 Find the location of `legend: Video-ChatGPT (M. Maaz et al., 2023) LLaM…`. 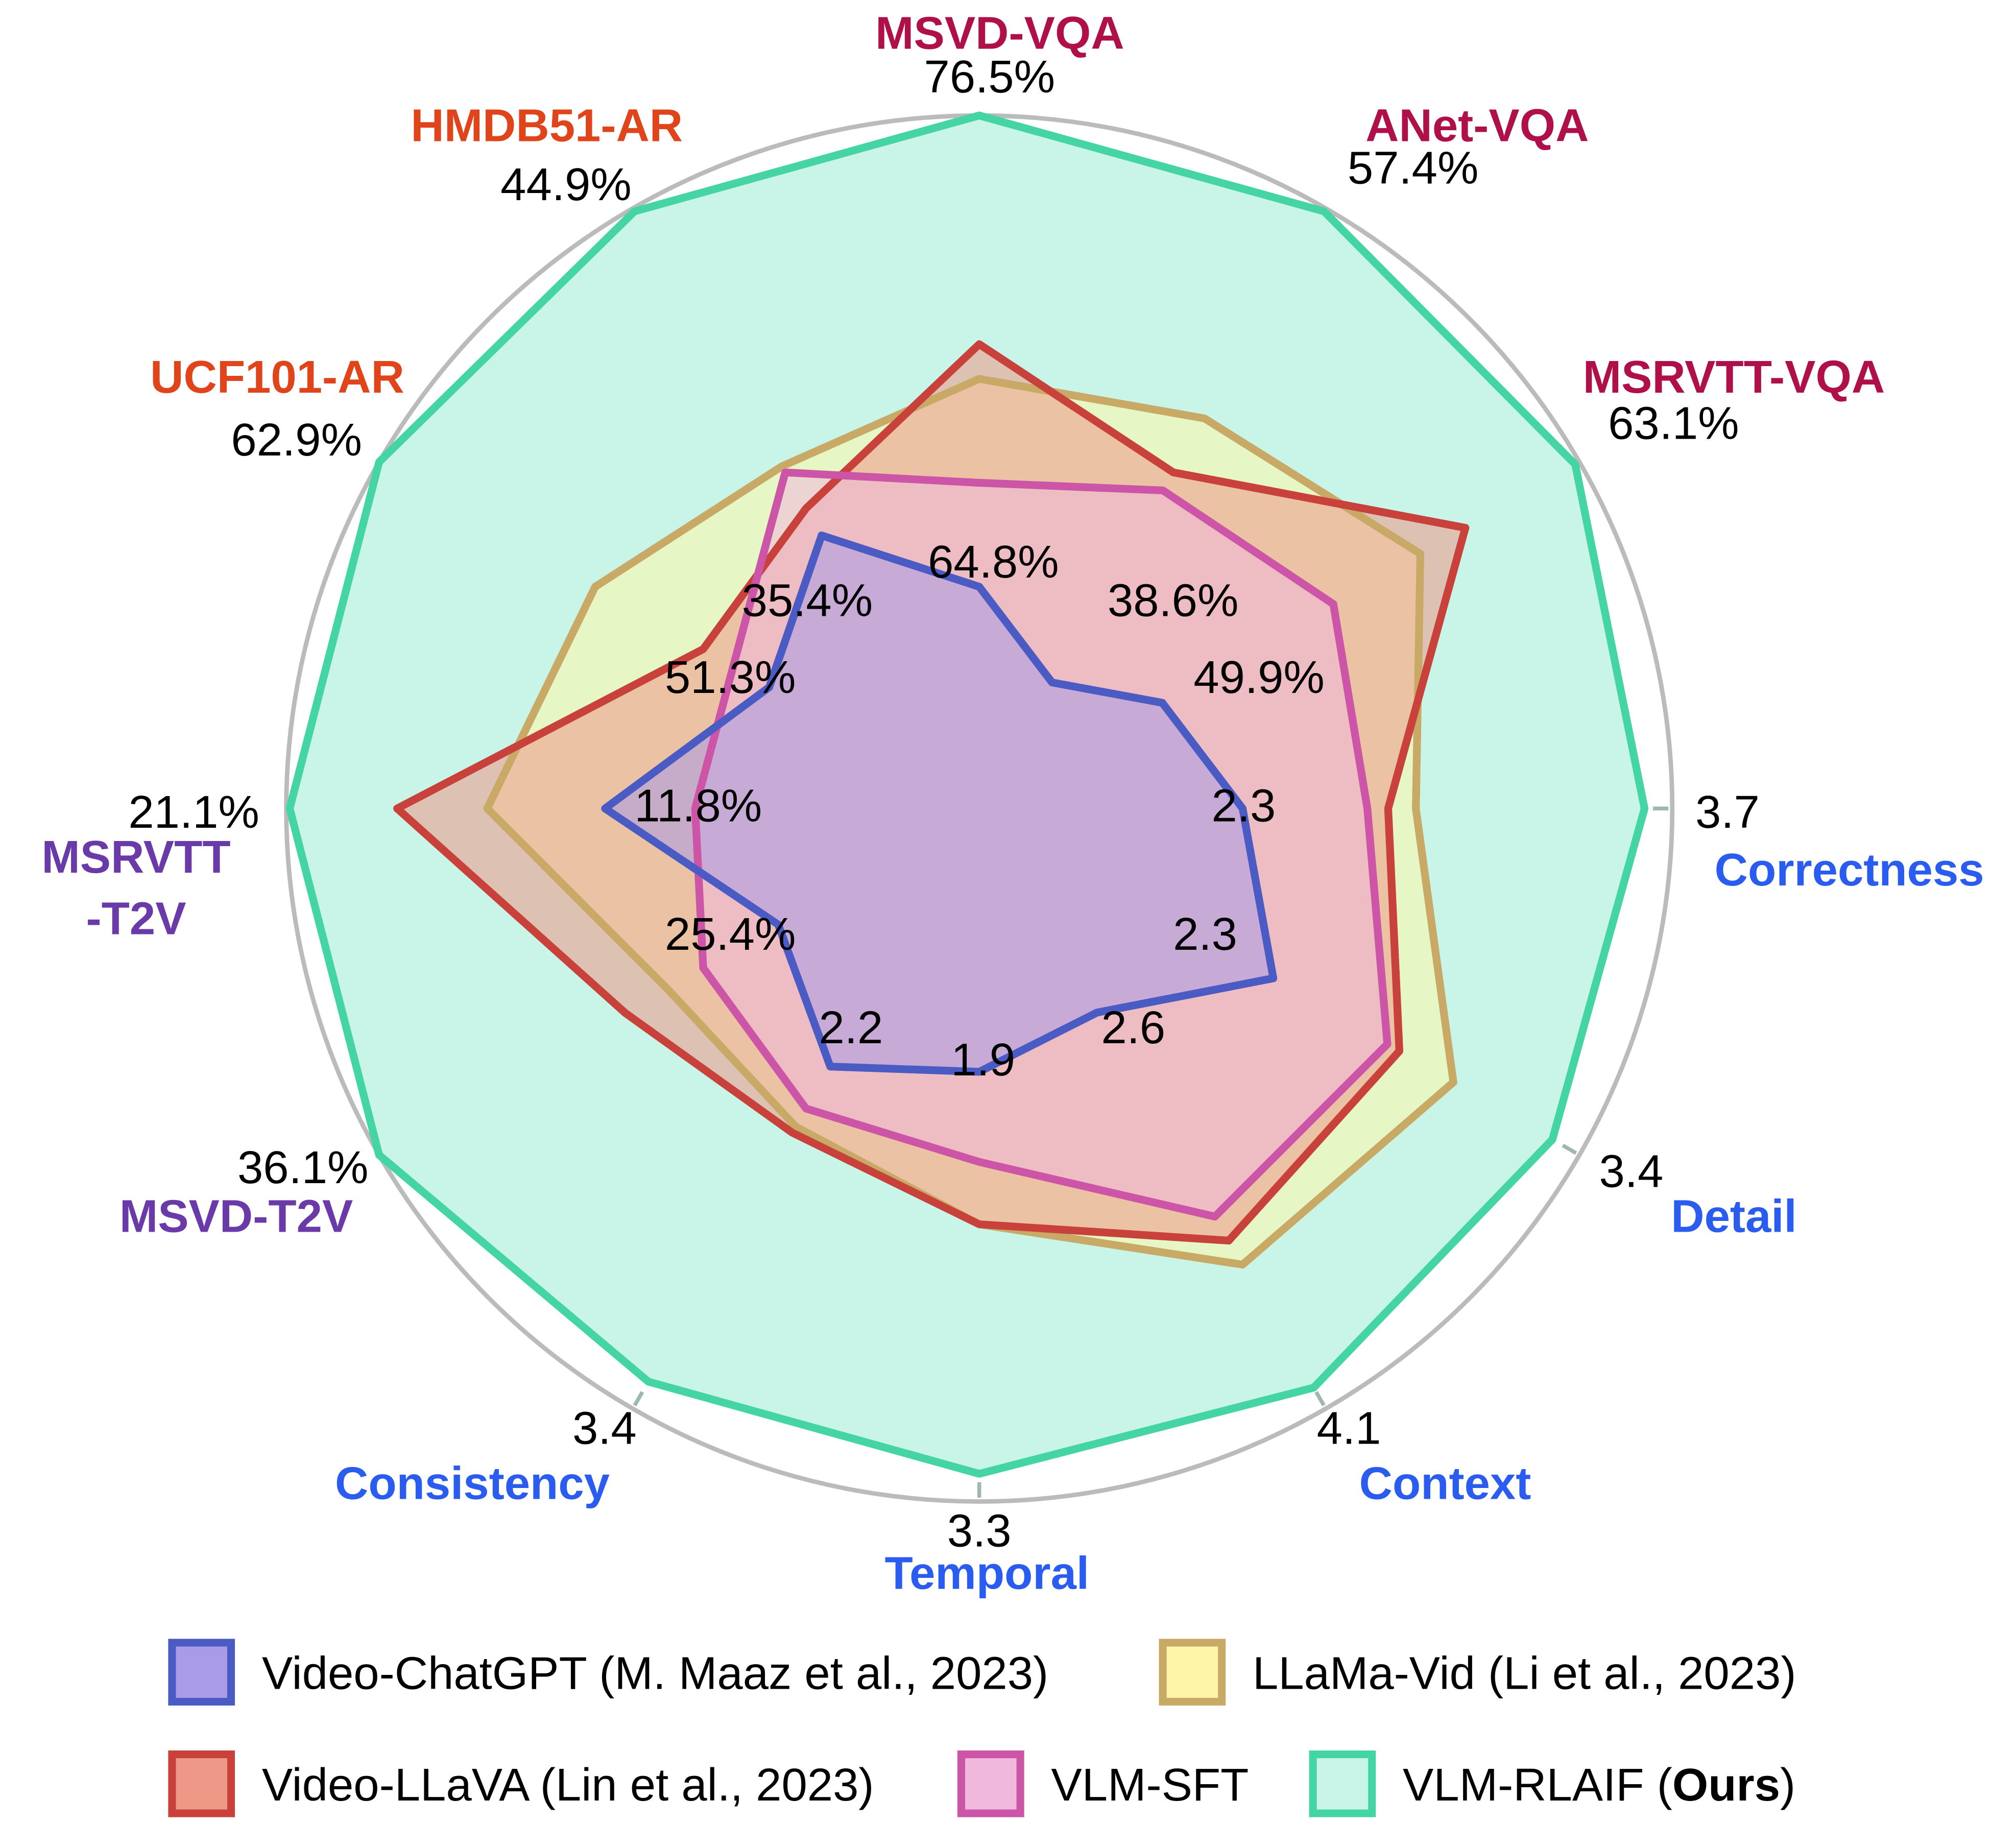

legend: Video-ChatGPT (M. Maaz et al., 2023) LLaM… is located at coordinates (982, 1728).